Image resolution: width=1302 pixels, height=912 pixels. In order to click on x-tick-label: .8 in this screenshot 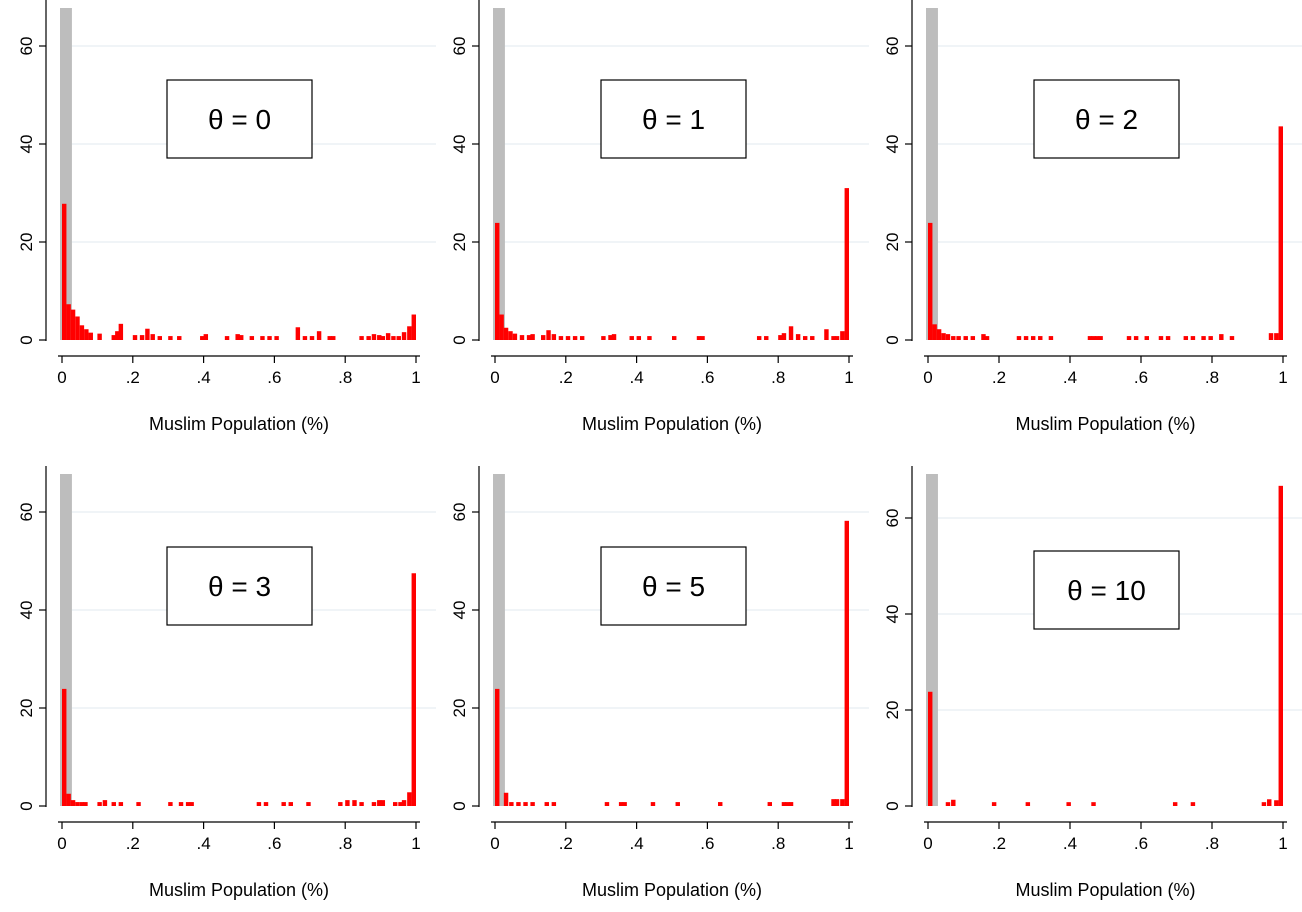, I will do `click(1212, 377)`.